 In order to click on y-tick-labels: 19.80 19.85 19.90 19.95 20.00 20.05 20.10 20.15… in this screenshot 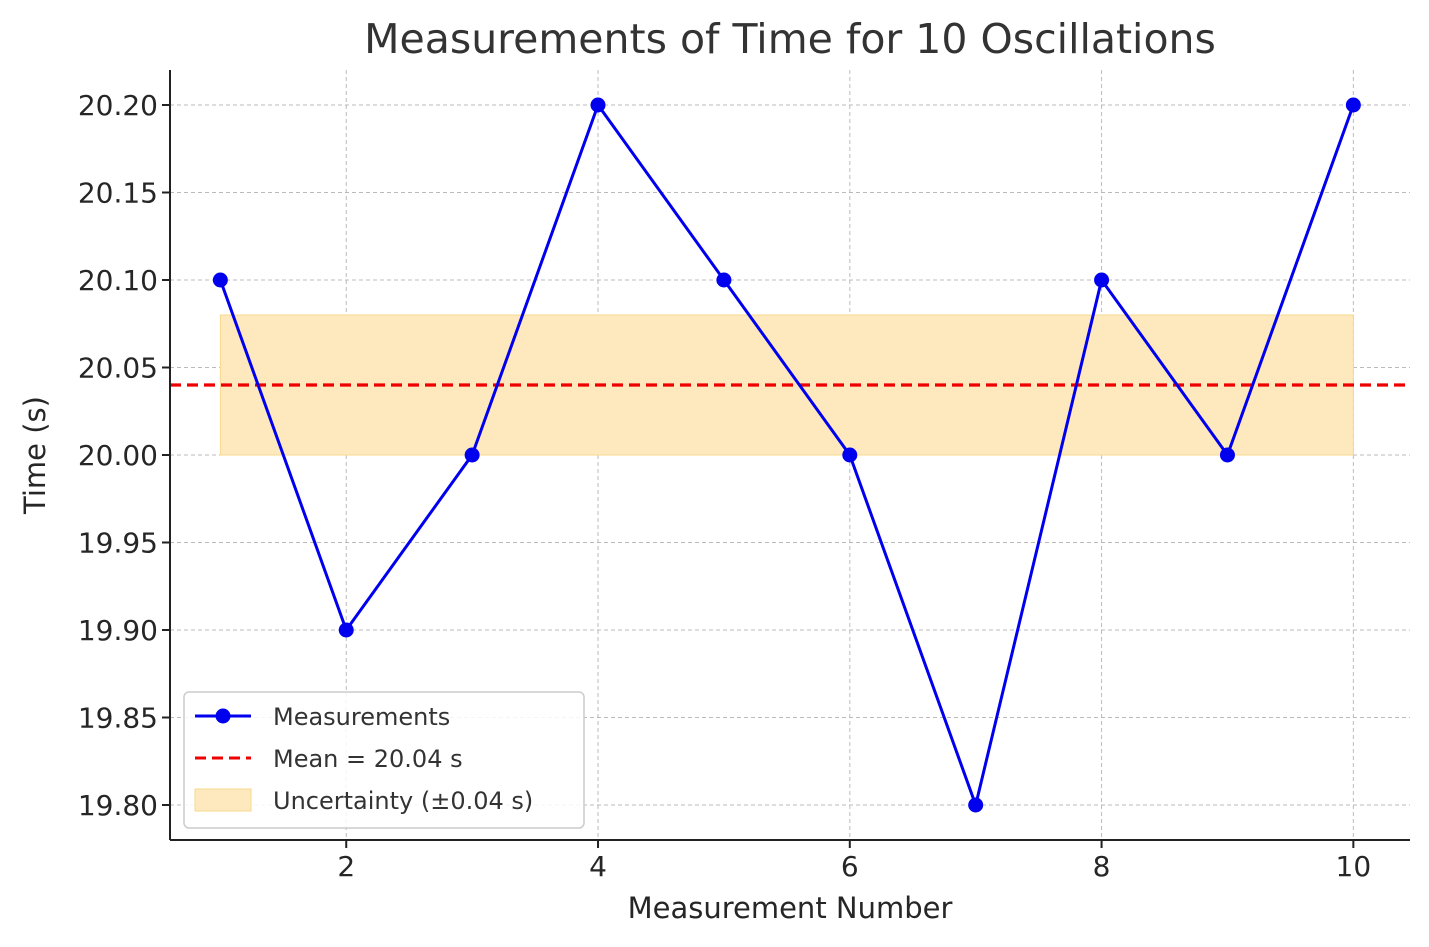, I will do `click(118, 455)`.